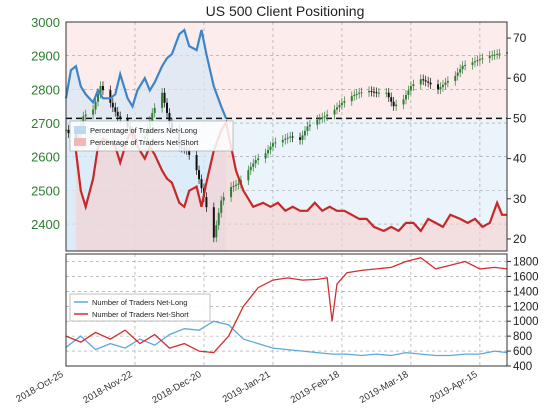 The height and width of the screenshot is (419, 550). Describe the element at coordinates (526, 322) in the screenshot. I see `traders-tick-label: 1000` at that location.